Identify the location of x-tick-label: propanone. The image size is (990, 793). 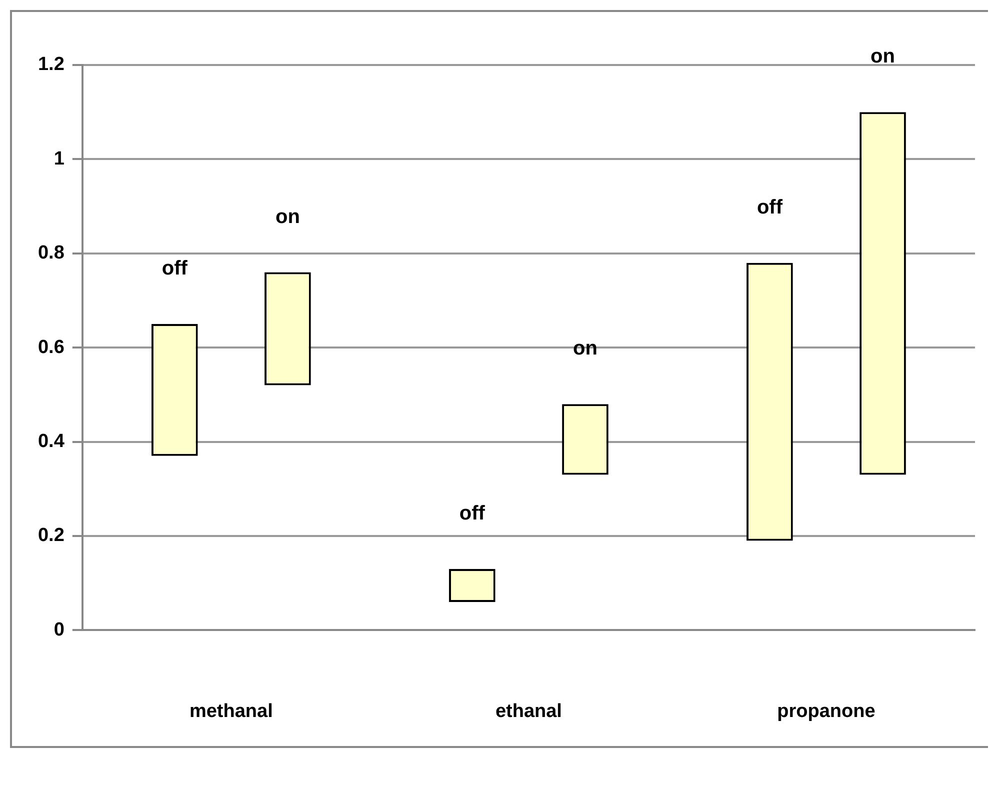
(826, 711).